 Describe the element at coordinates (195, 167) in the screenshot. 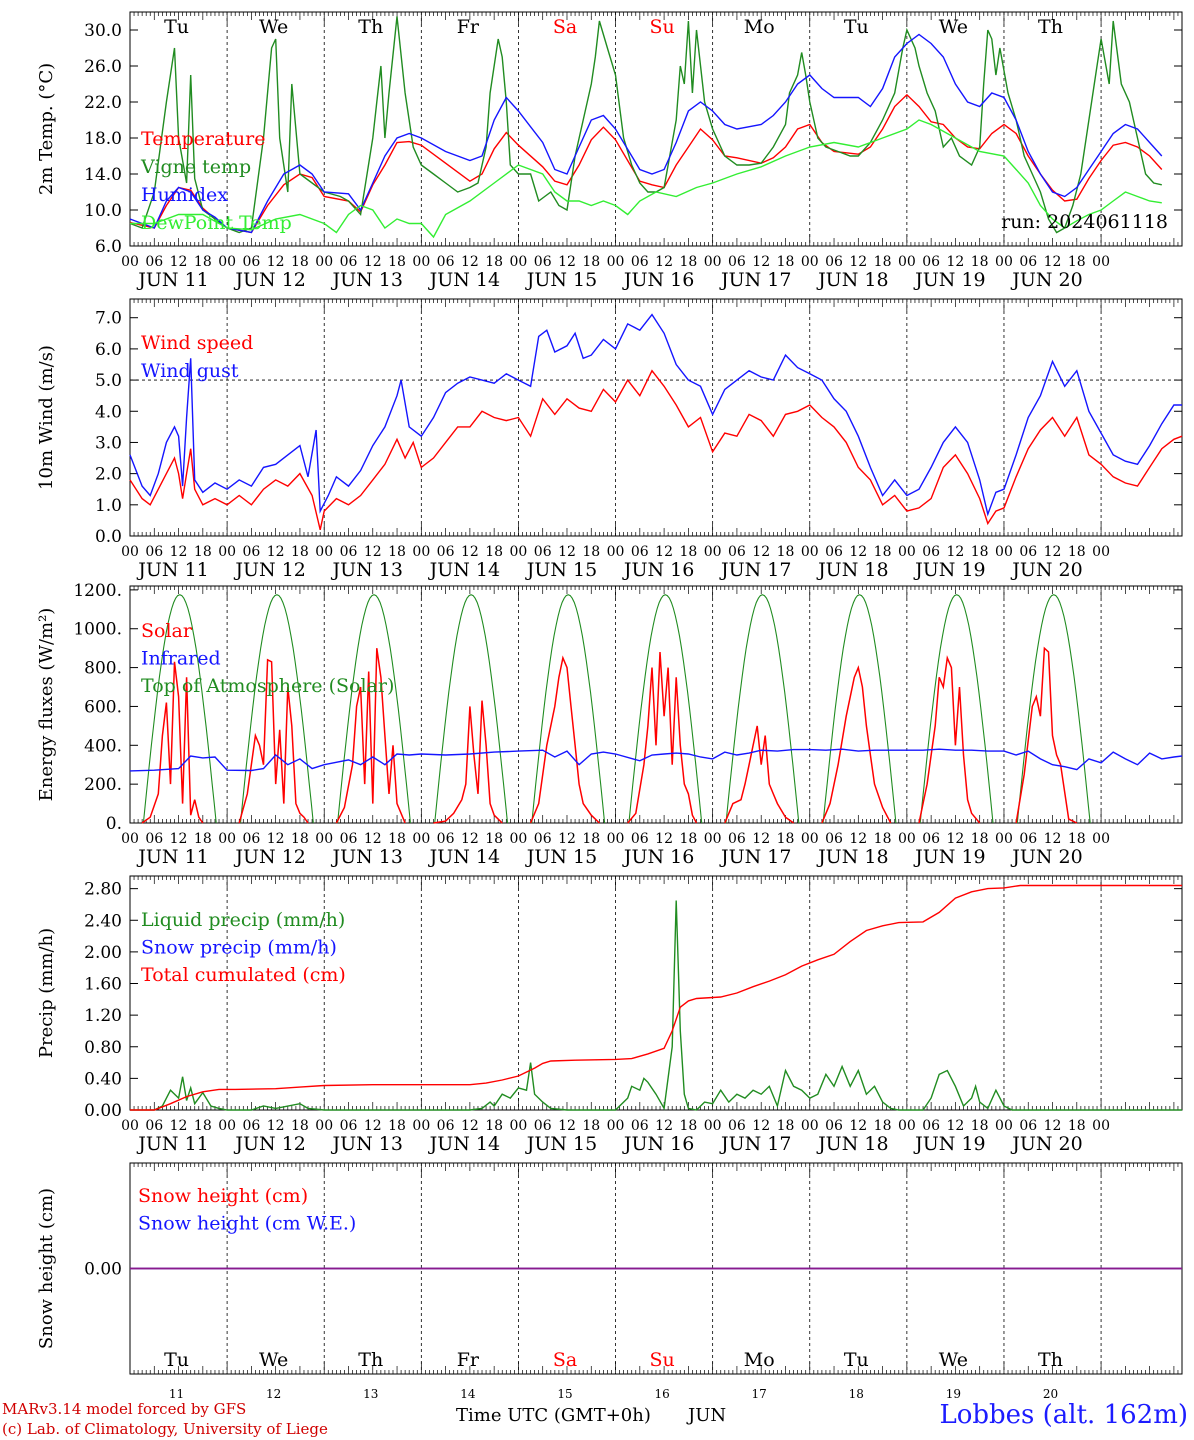

I see `legend-entry: Vigne temp` at that location.